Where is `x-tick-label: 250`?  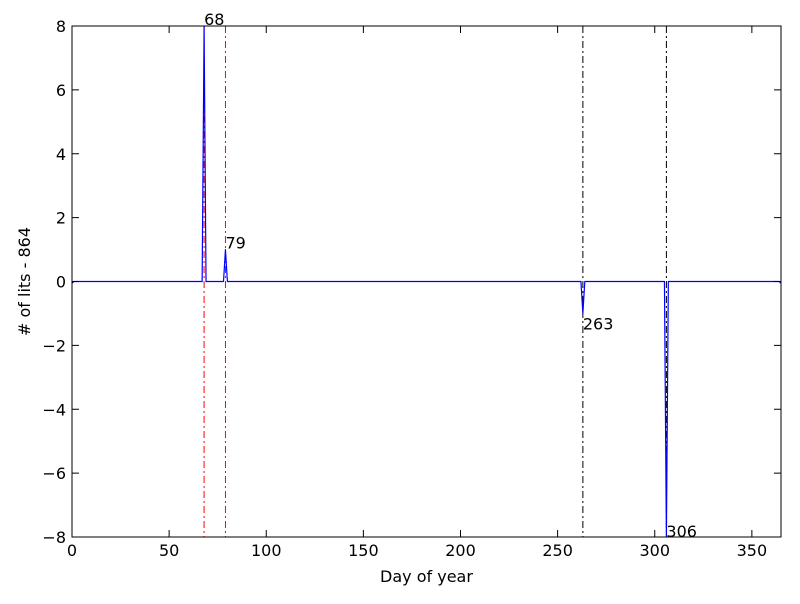
x-tick-label: 250 is located at coordinates (557, 550).